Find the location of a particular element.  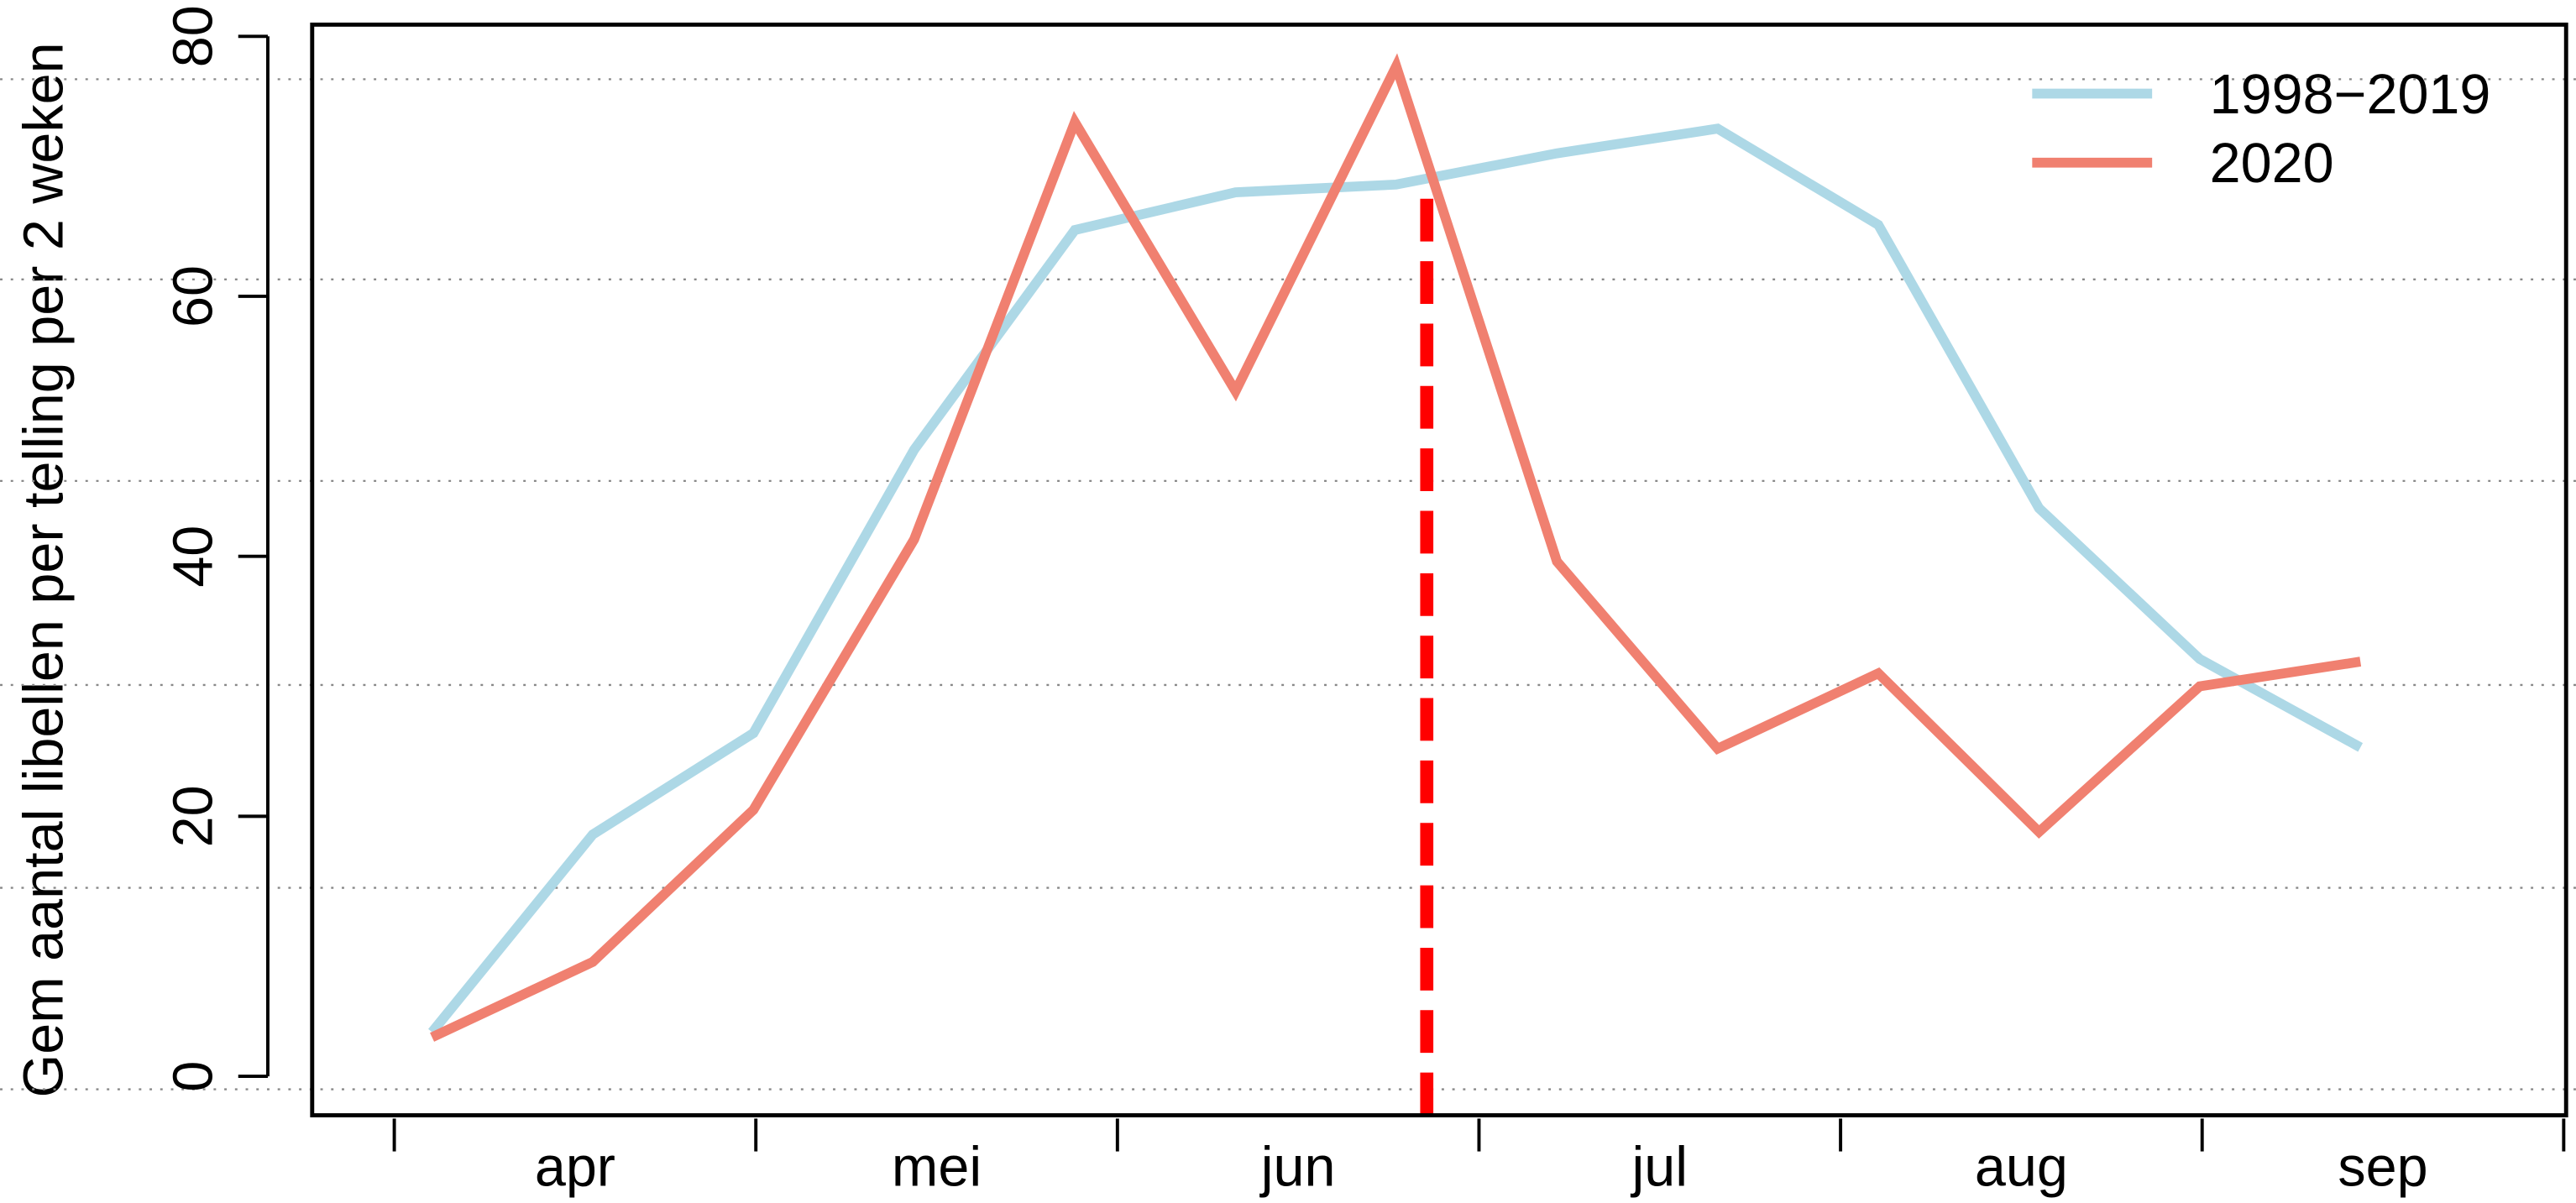

x-tick-label: jul is located at coordinates (1660, 1168).